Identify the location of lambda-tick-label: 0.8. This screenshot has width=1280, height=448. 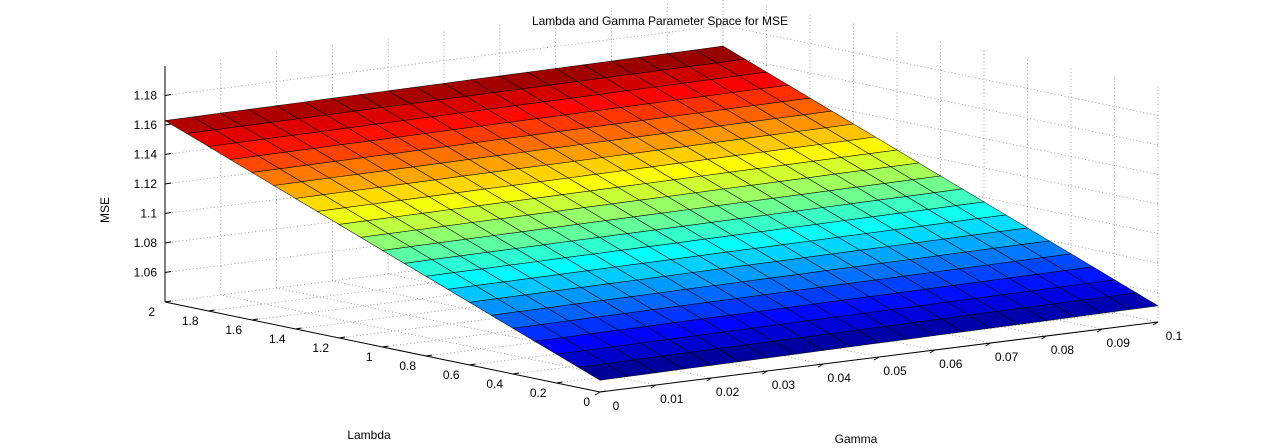
(407, 366).